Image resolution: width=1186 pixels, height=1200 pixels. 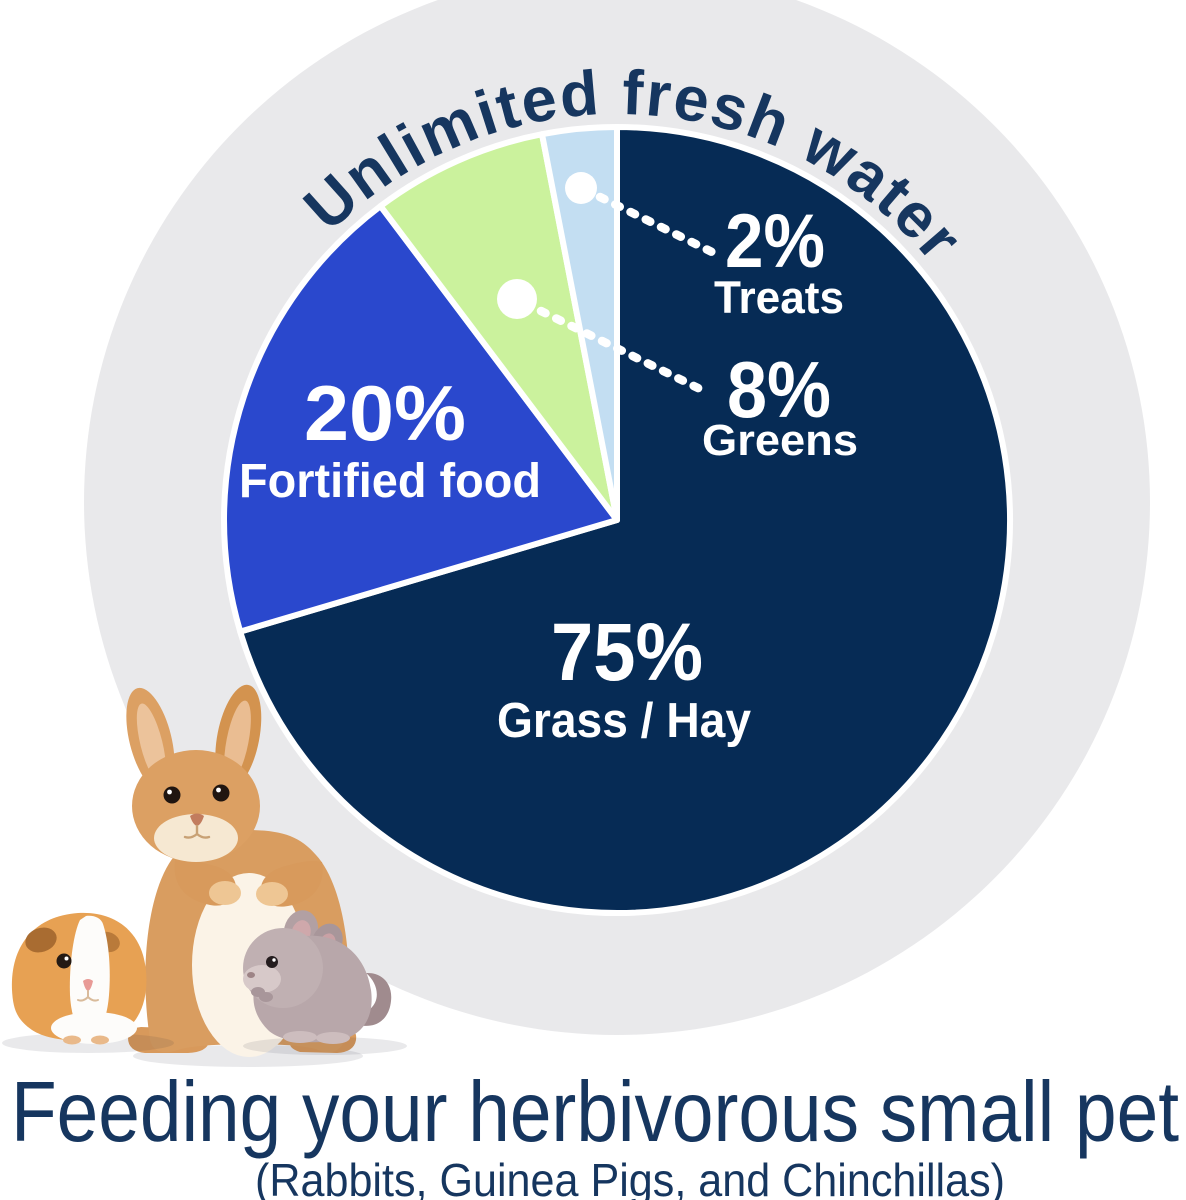 What do you see at coordinates (272, 962) in the screenshot?
I see `chinchilla-eye` at bounding box center [272, 962].